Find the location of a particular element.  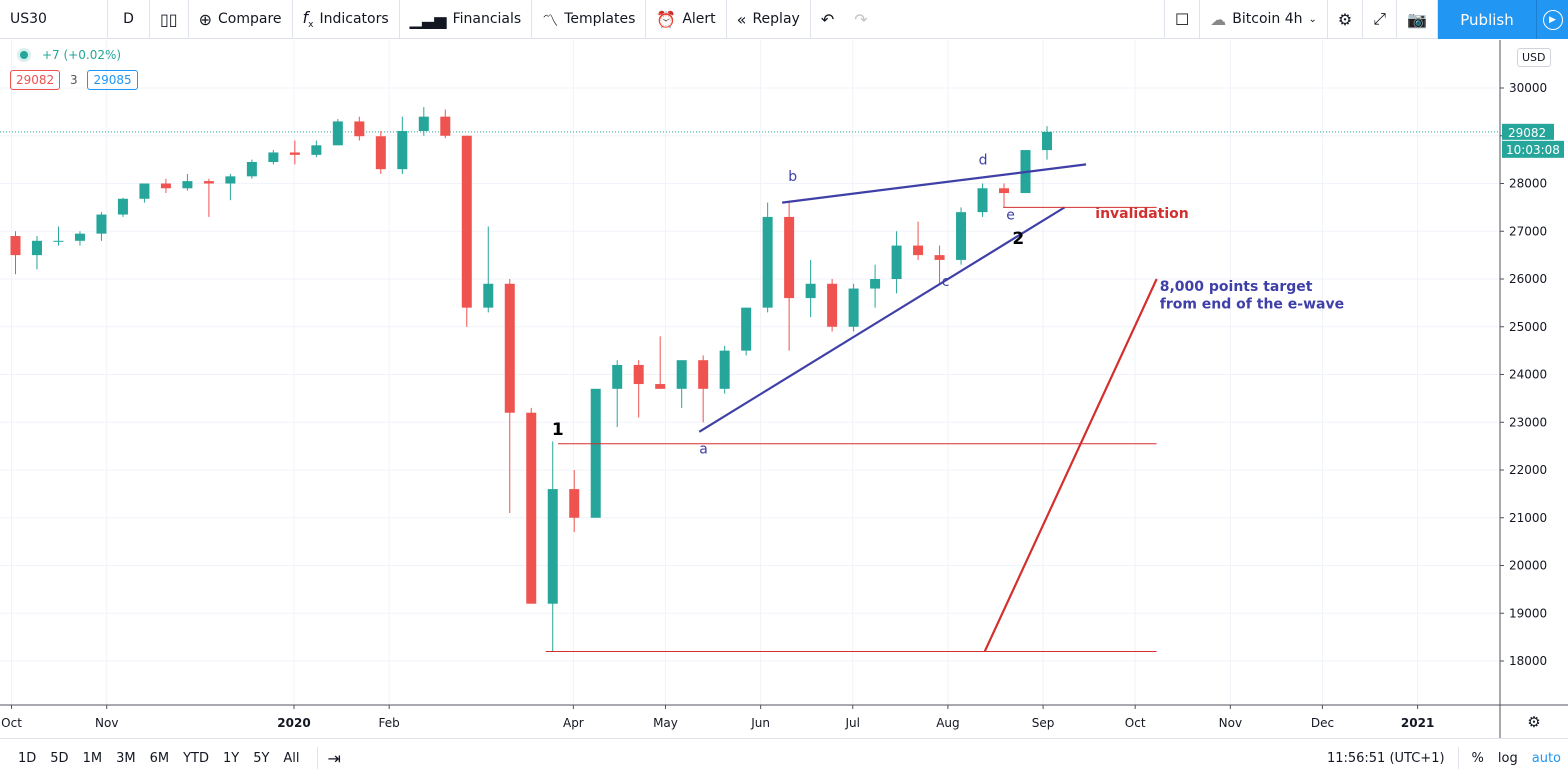

price-tick-label: 30000 is located at coordinates (1528, 88).